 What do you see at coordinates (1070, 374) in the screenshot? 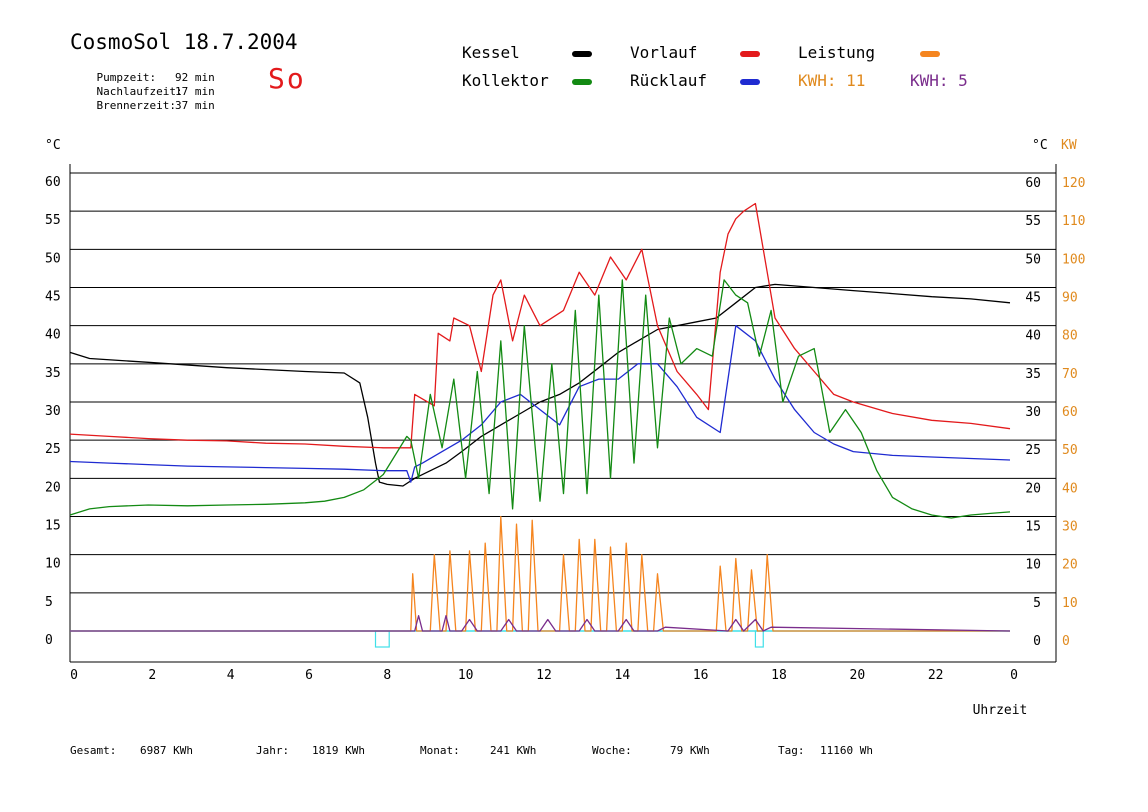
I see `y-tick-label-kw: 70` at bounding box center [1070, 374].